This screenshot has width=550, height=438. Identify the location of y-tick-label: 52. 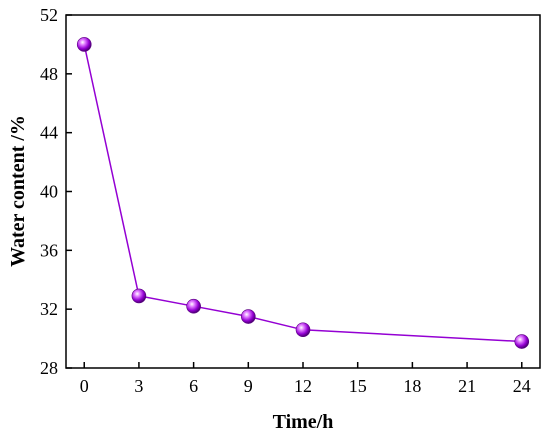
(49, 15).